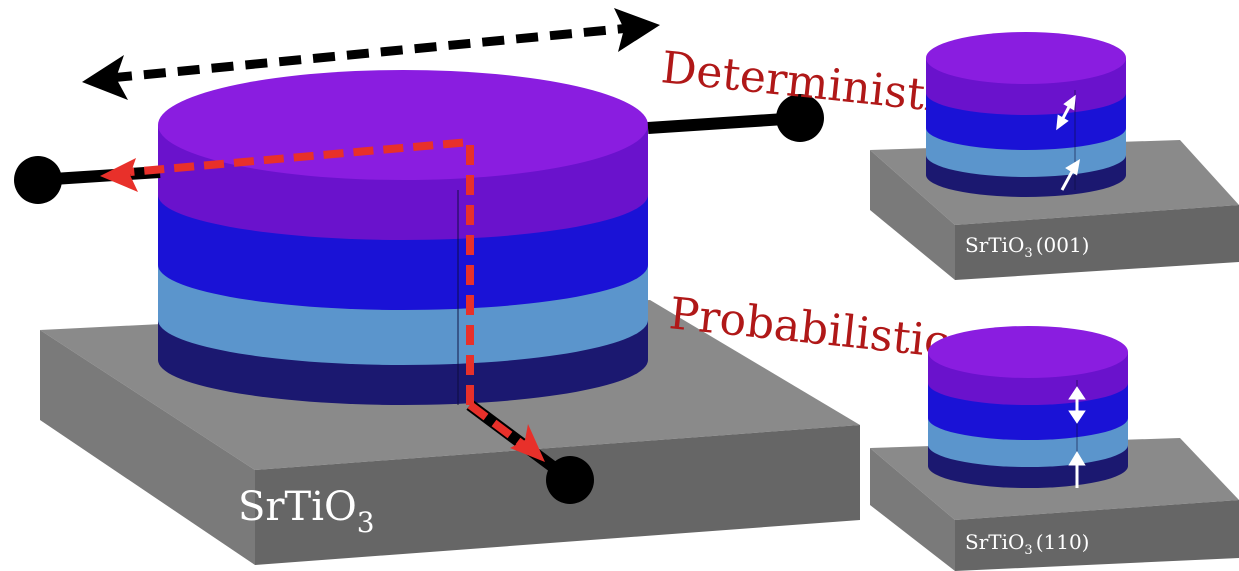  I want to click on left-wire, so click(87, 180).